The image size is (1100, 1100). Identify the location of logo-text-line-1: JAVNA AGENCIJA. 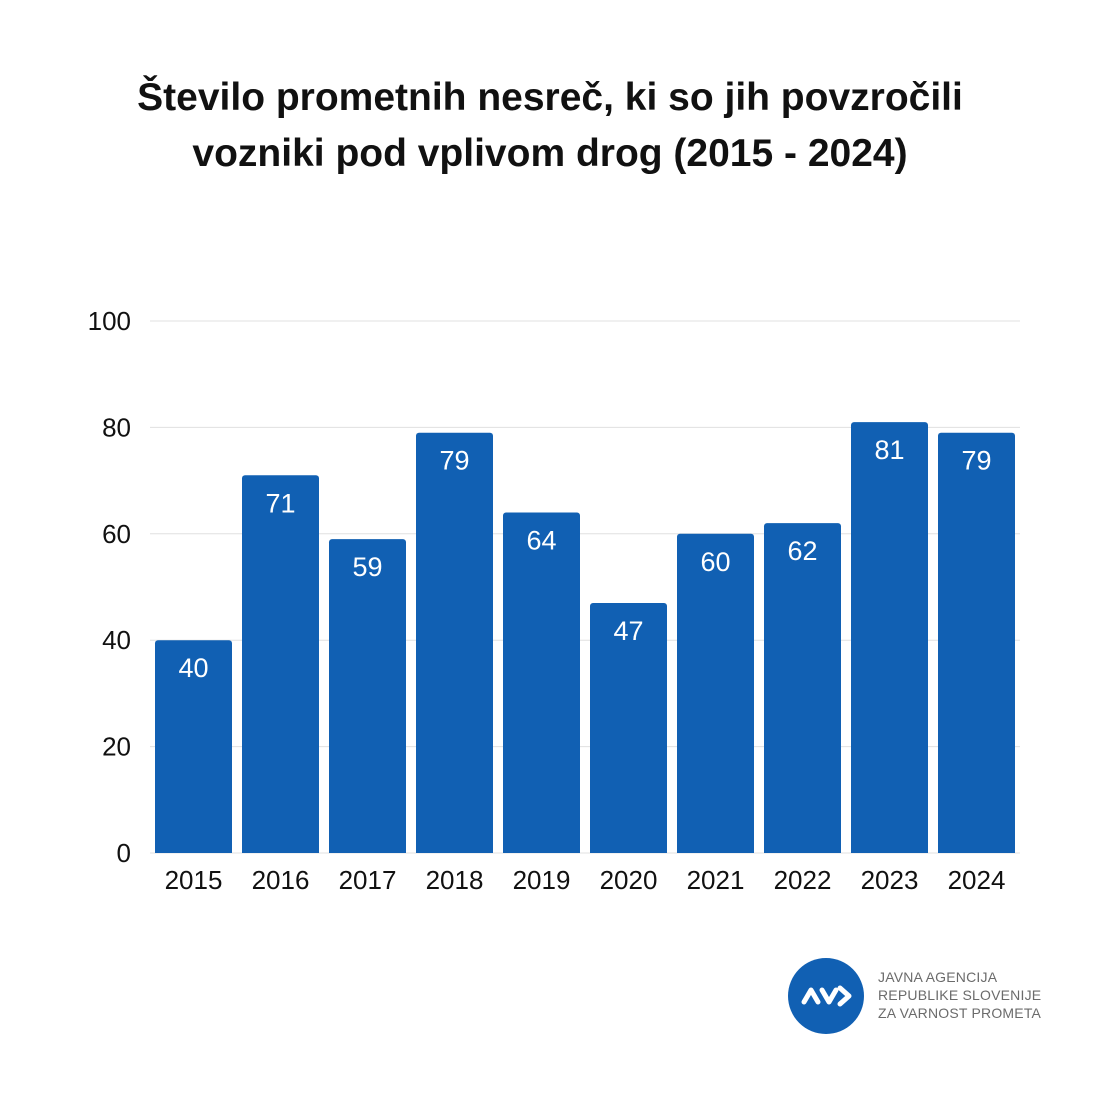
(938, 977).